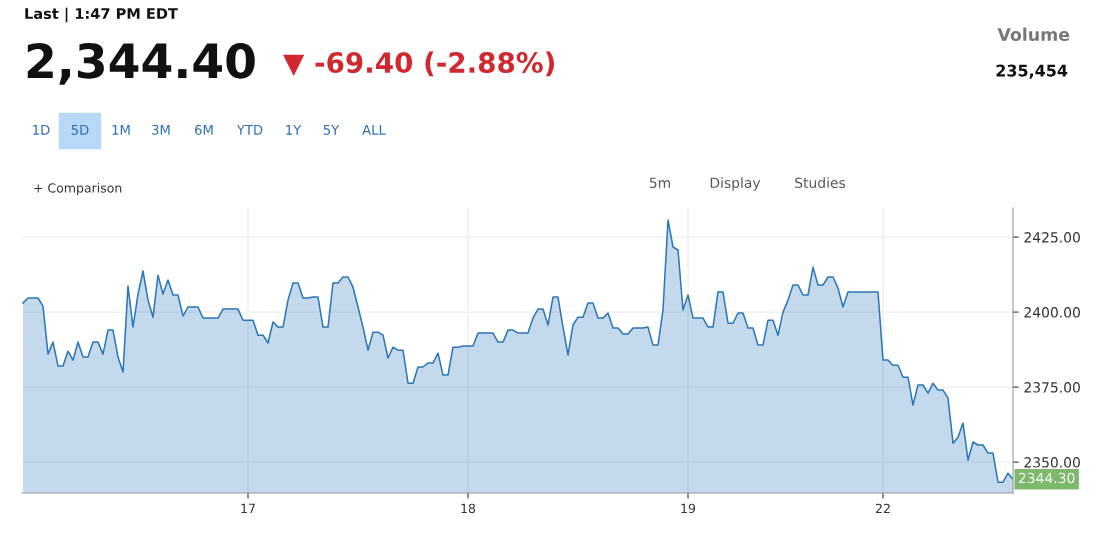 The height and width of the screenshot is (557, 1099). Describe the element at coordinates (331, 130) in the screenshot. I see `text: 5Y` at that location.